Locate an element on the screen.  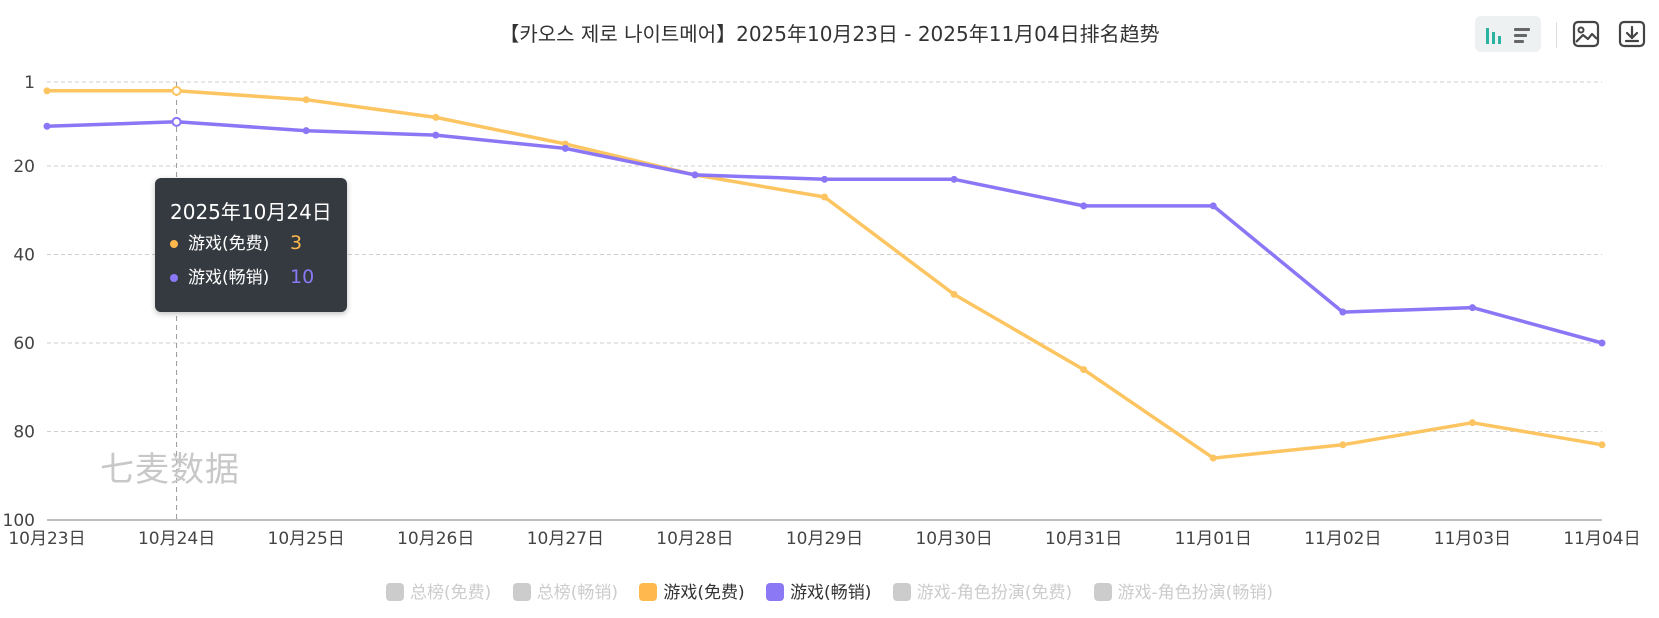
y-tick-label: 100 is located at coordinates (19, 521).